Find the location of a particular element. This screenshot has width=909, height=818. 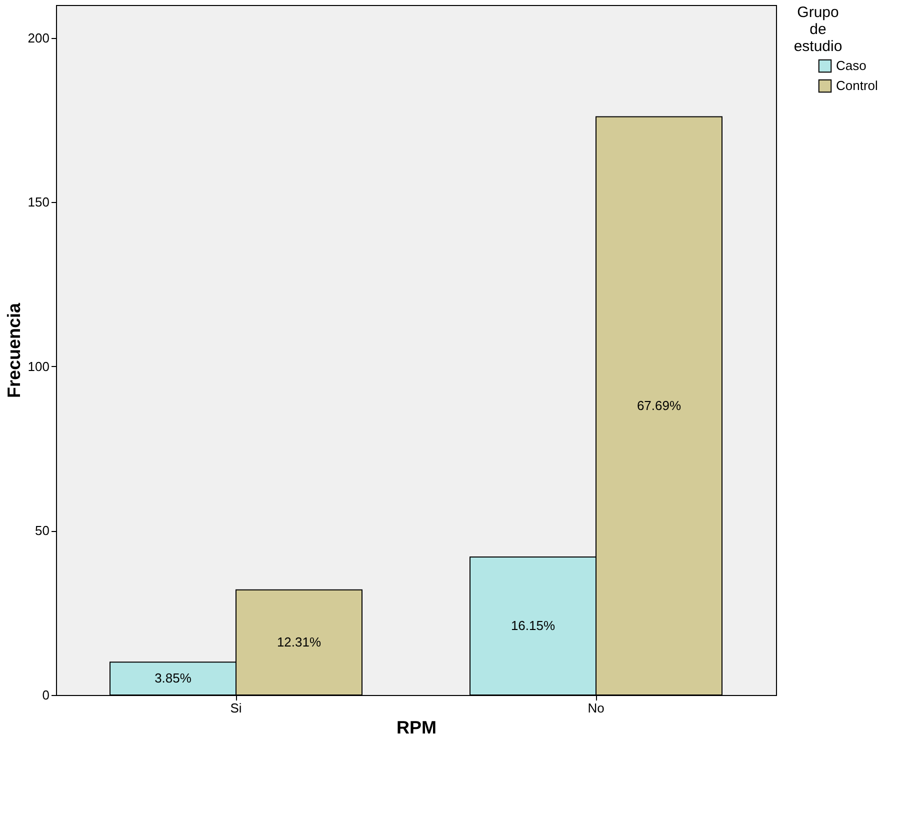

x-tick-label: Si is located at coordinates (236, 708).